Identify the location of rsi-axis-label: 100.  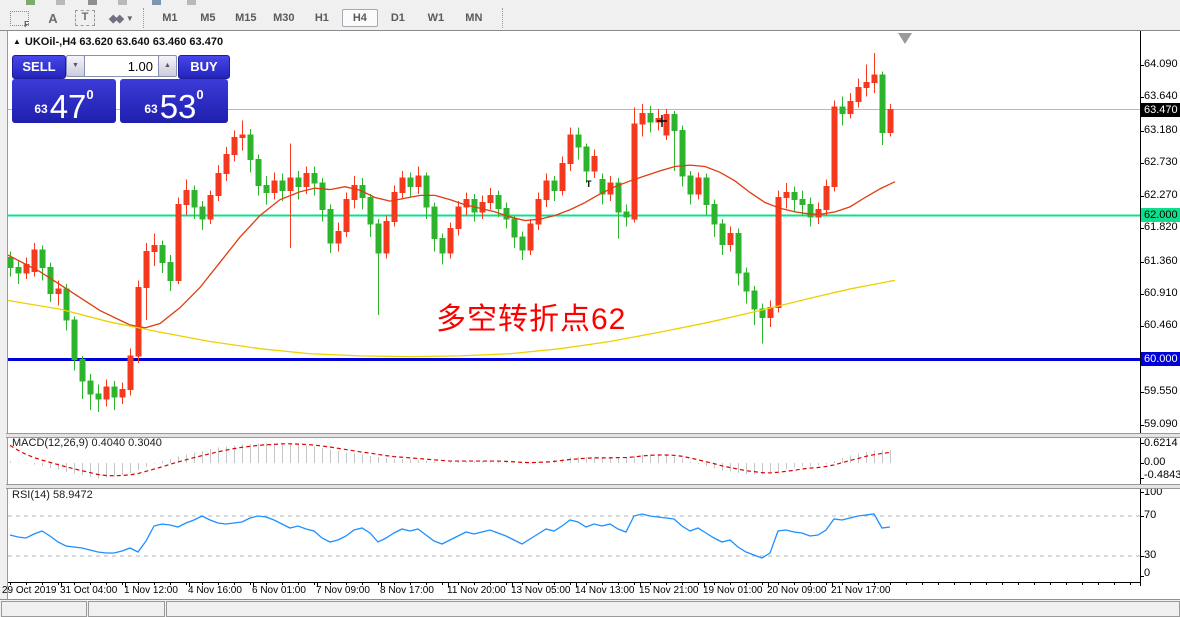
(1153, 492).